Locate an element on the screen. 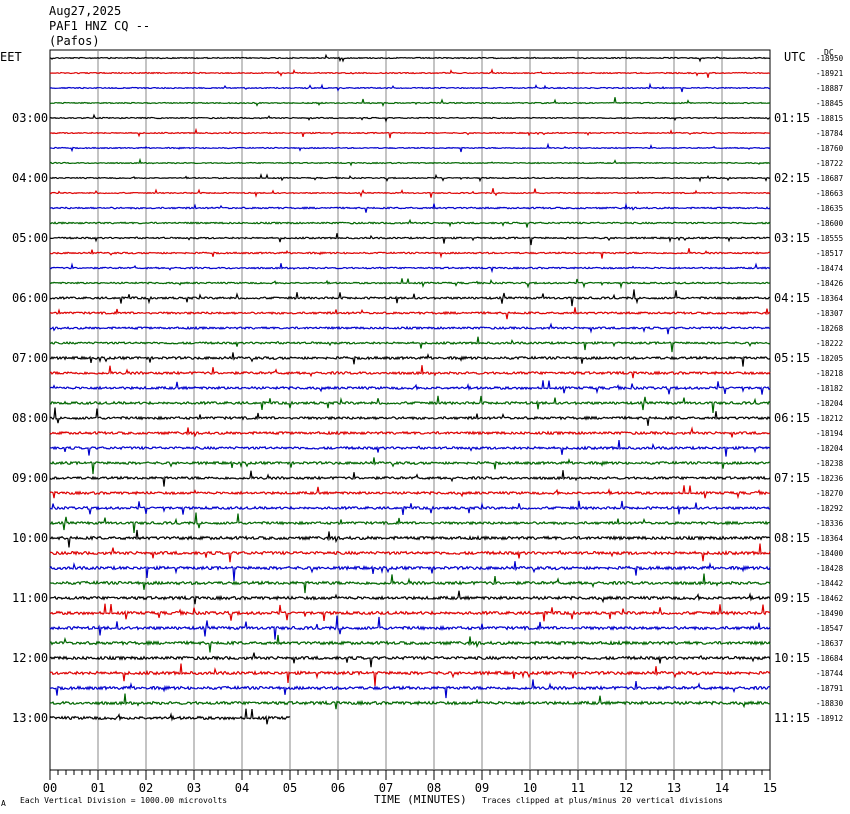  x-tick-label: 10 is located at coordinates (530, 788).